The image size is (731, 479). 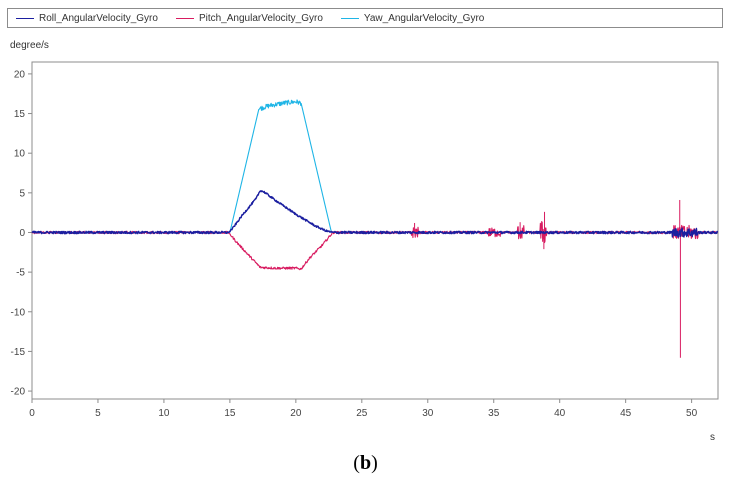 I want to click on legend-item-yaw: Yaw_AngularVelocity_Gyro, so click(x=412, y=18).